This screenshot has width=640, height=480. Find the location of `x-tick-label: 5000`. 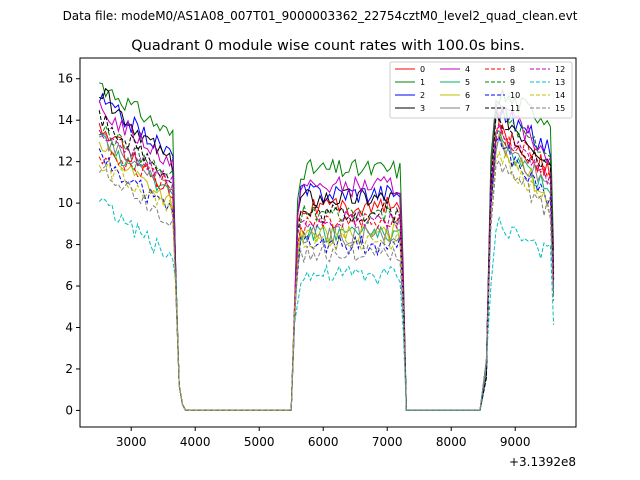

x-tick-label: 5000 is located at coordinates (259, 442).